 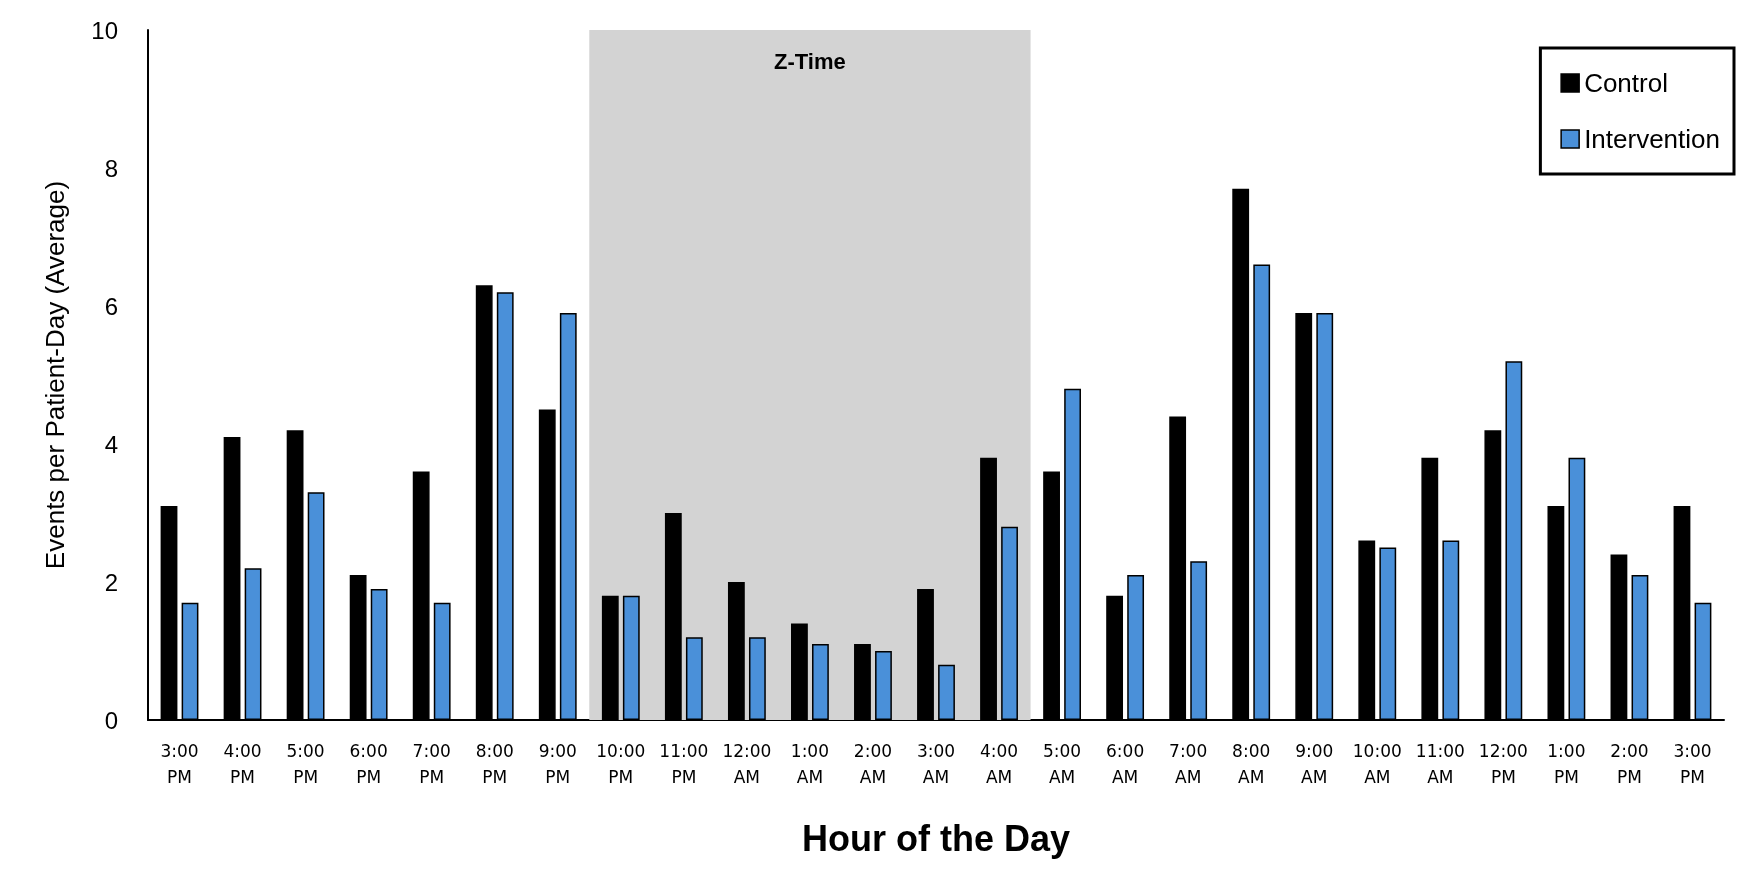 What do you see at coordinates (368, 764) in the screenshot?
I see `x-tick-label: 6:00 PM` at bounding box center [368, 764].